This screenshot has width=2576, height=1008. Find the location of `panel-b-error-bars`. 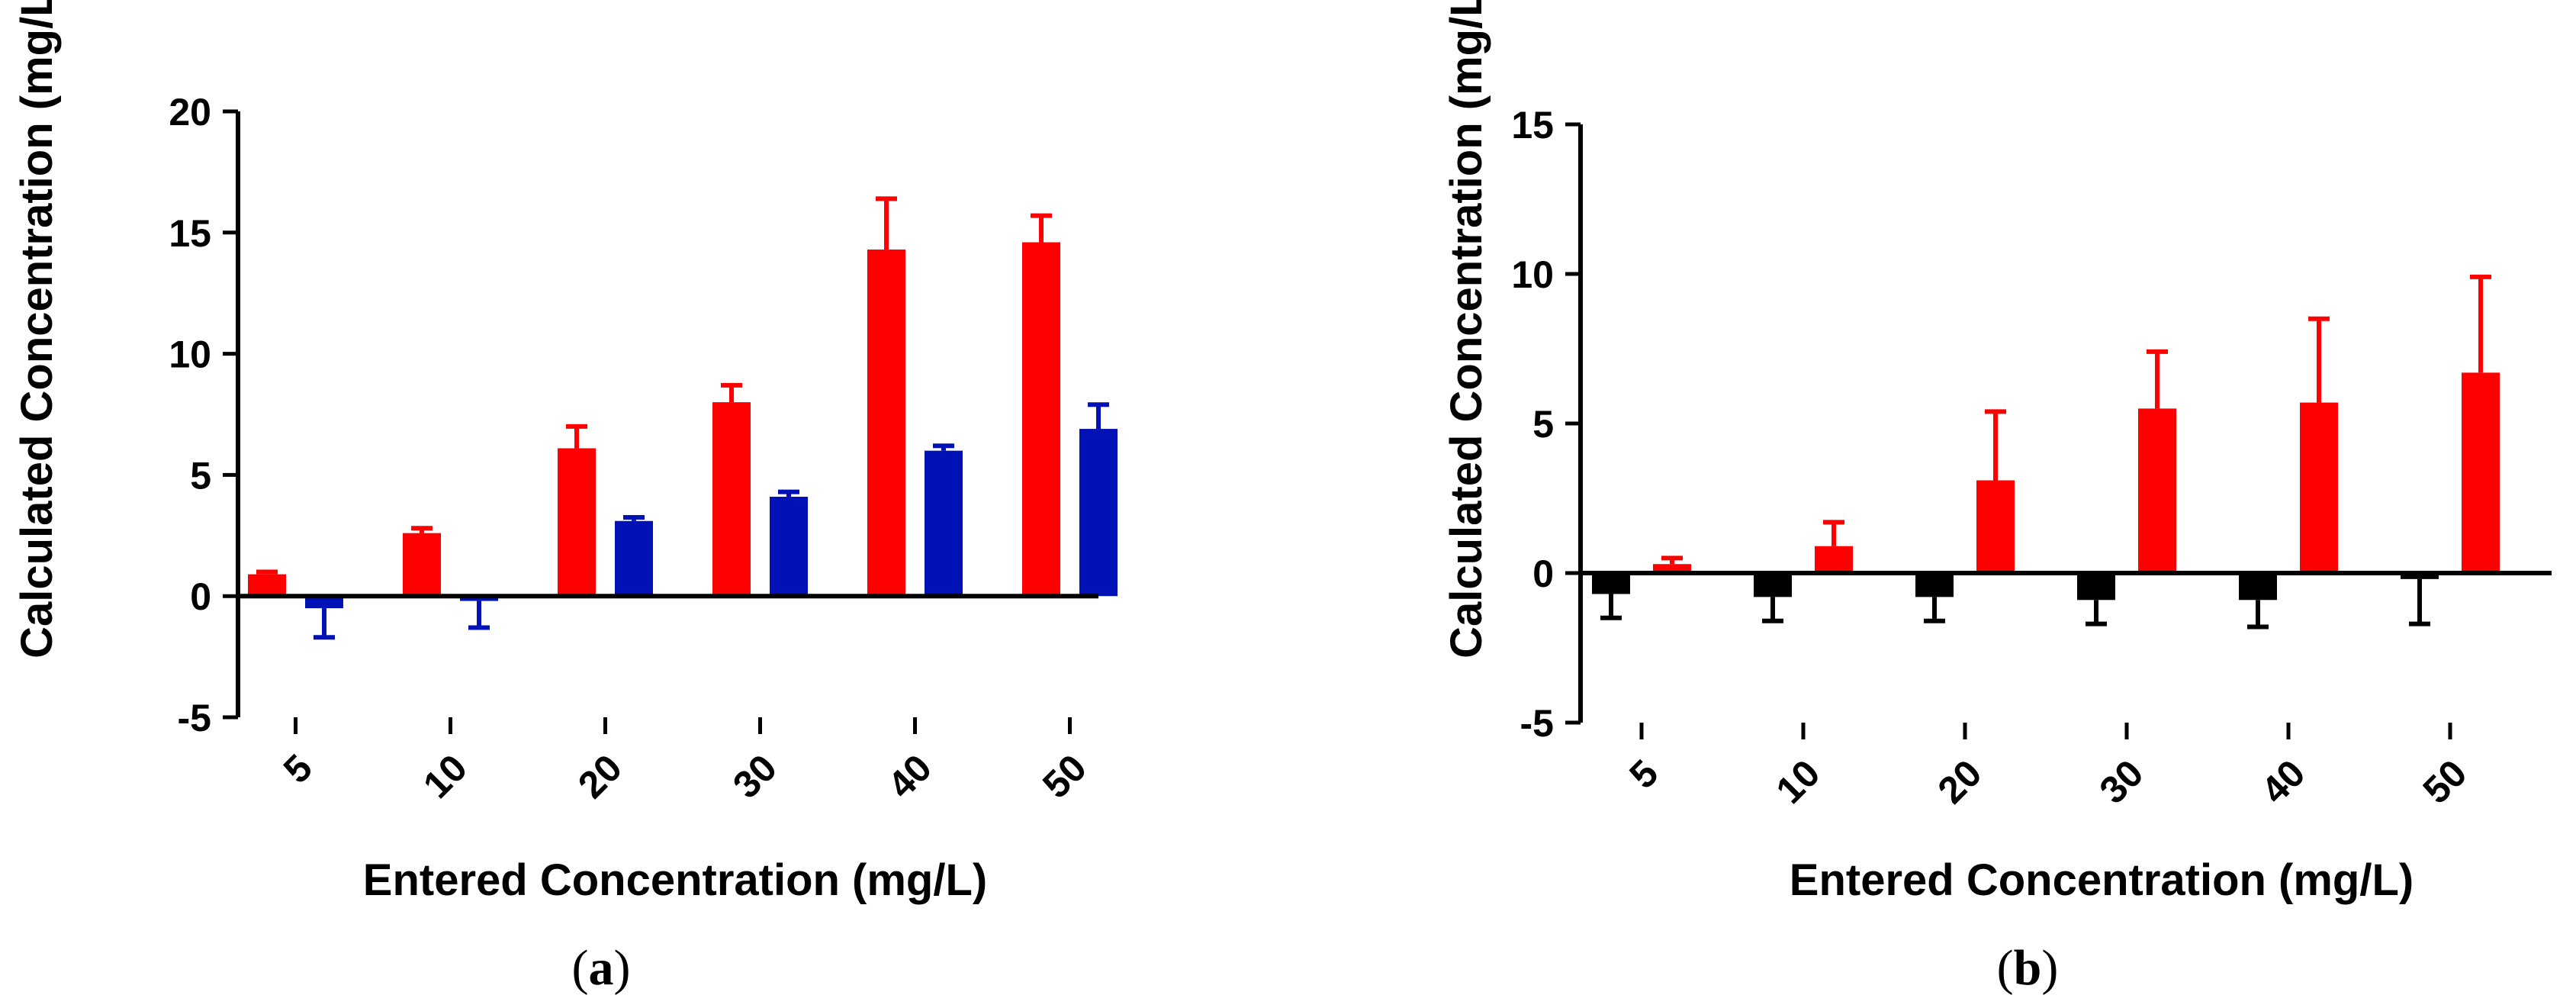

panel-b-error-bars is located at coordinates (2045, 452).